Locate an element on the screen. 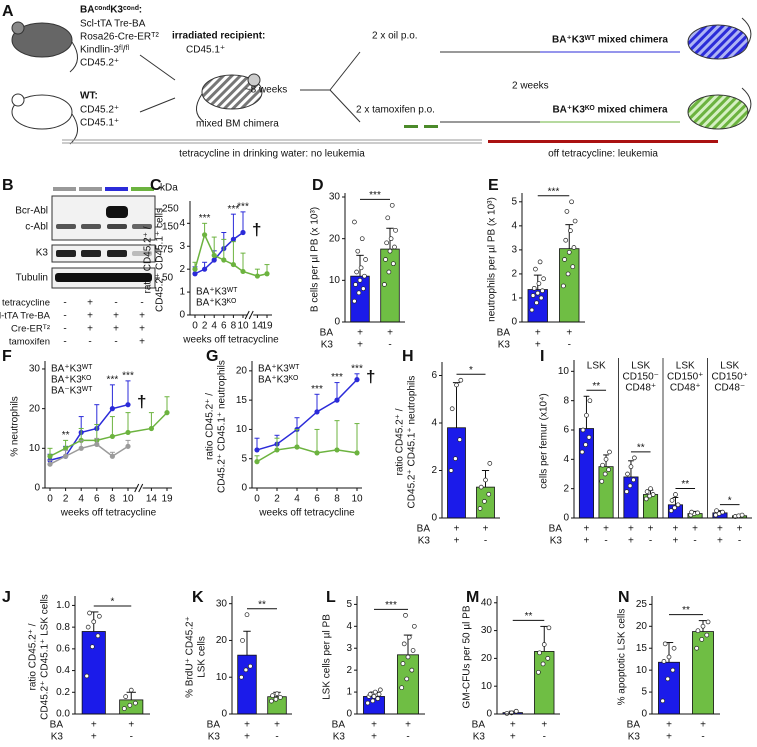 This screenshot has width=757, height=747. mouse-tail is located at coordinates (73, 129).